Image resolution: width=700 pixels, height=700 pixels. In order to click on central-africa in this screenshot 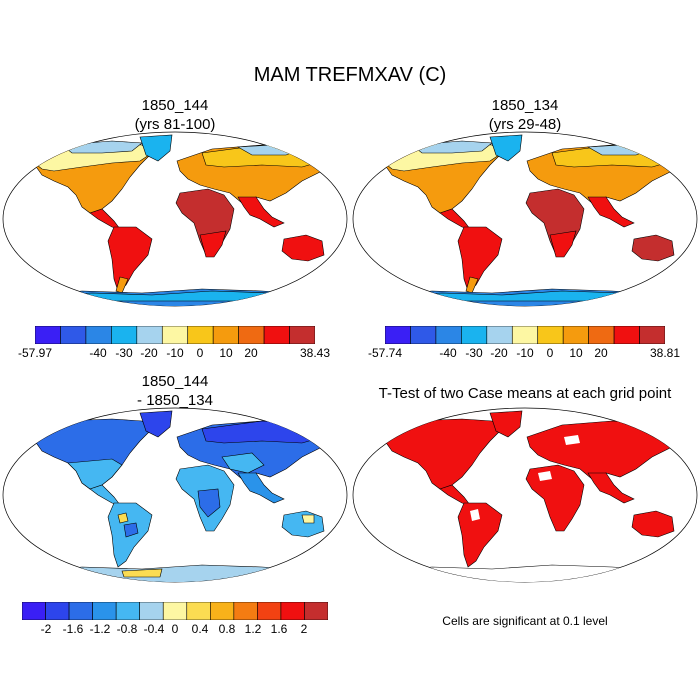, I will do `click(209, 503)`.